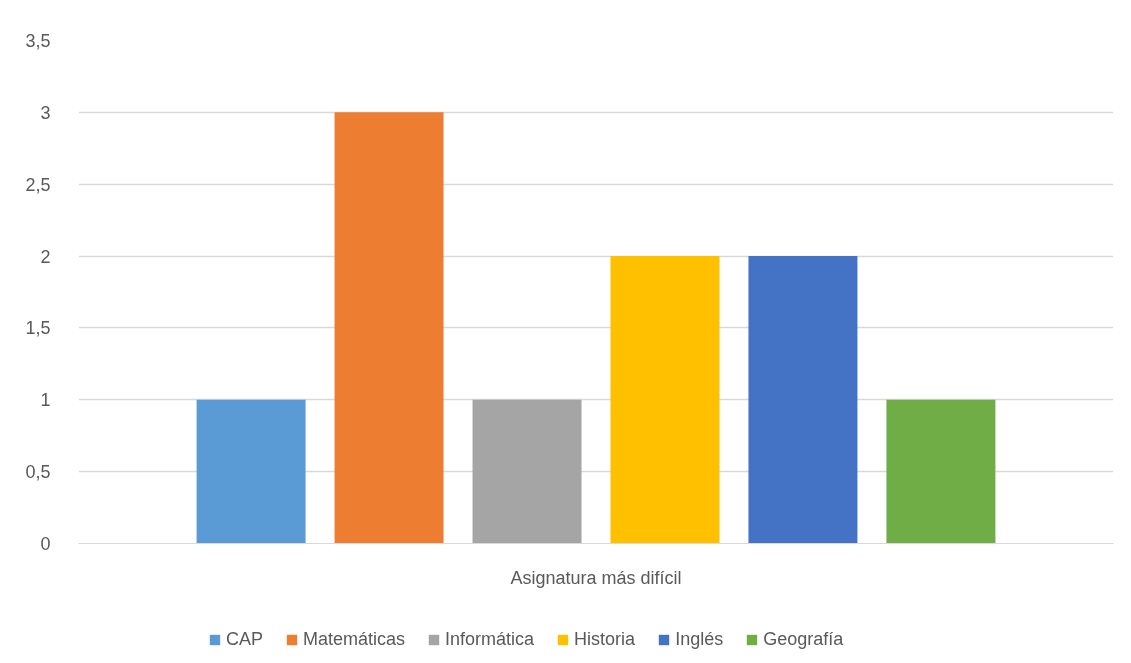  Describe the element at coordinates (45, 544) in the screenshot. I see `y-tick-label: 0` at that location.